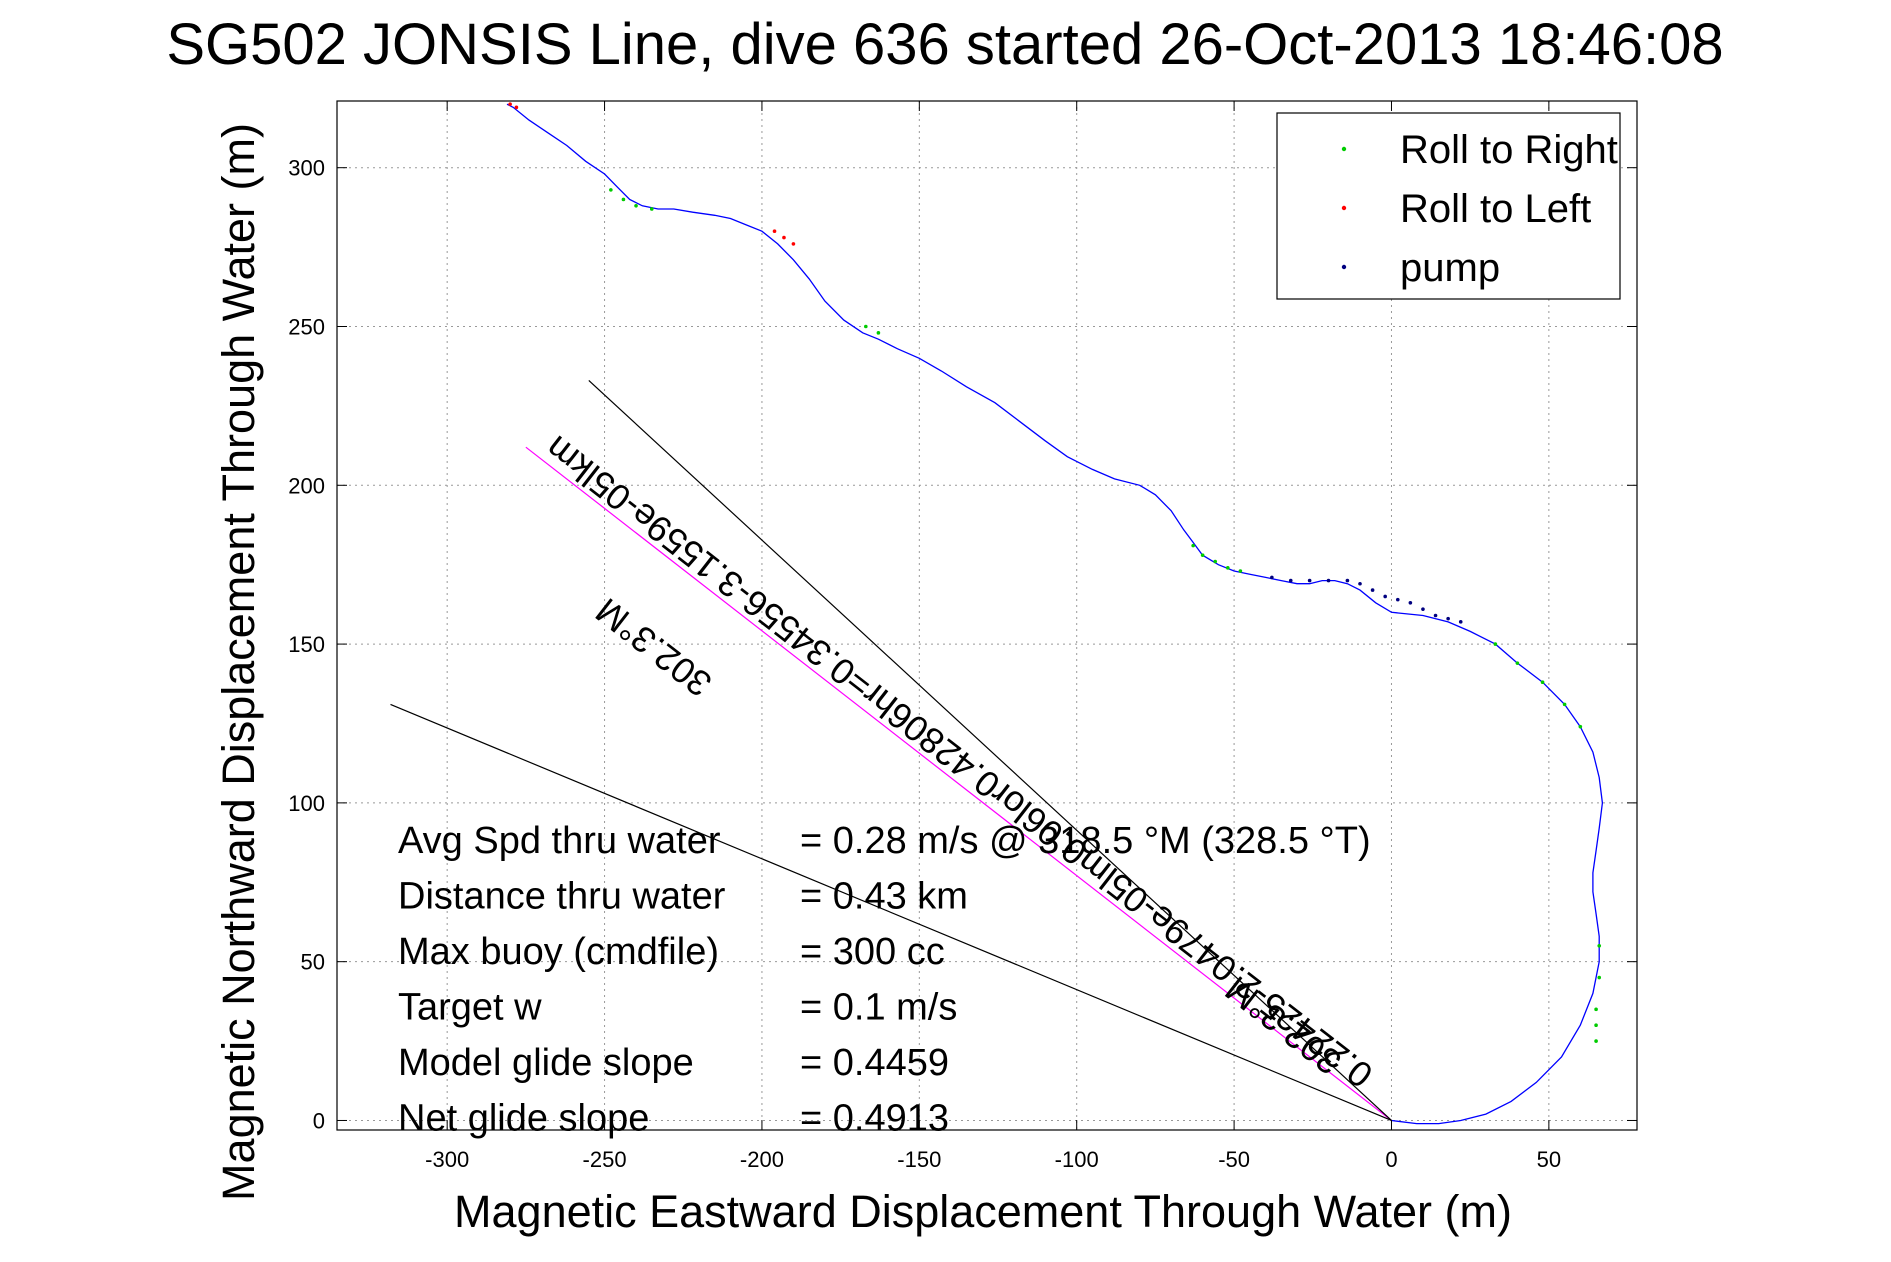 The height and width of the screenshot is (1262, 1891). I want to click on stat-label: Max buoy (cmdfile), so click(558, 952).